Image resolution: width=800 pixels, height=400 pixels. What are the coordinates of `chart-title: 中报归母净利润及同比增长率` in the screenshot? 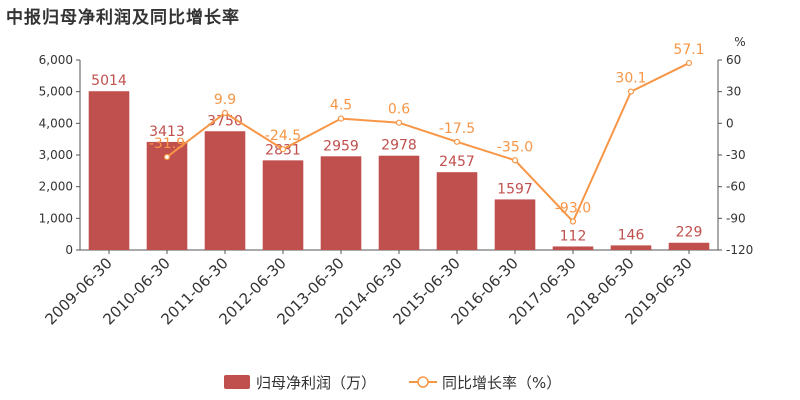 It's located at (123, 18).